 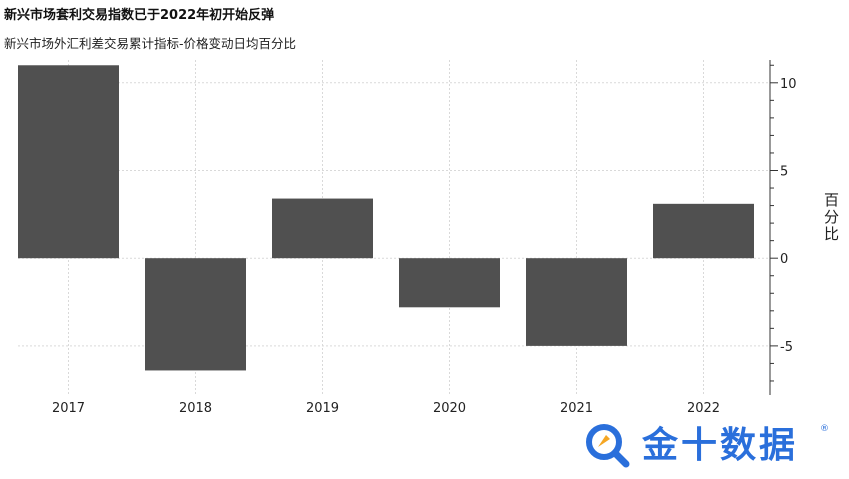 What do you see at coordinates (784, 259) in the screenshot?
I see `y-tick-label: 0` at bounding box center [784, 259].